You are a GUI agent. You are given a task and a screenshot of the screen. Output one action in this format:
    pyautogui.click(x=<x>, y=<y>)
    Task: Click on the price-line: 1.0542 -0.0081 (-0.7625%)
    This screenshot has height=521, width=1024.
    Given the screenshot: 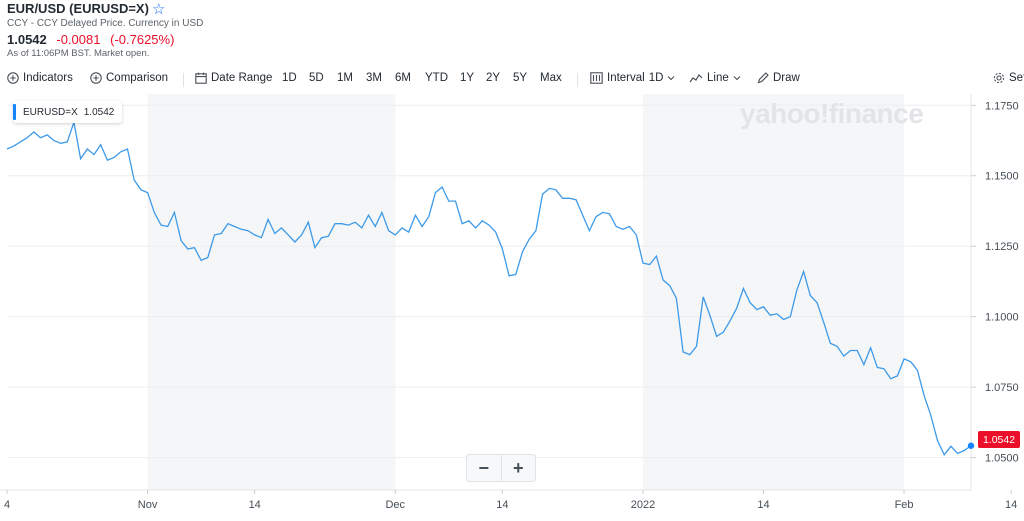 What is the action you would take?
    pyautogui.click(x=90, y=39)
    